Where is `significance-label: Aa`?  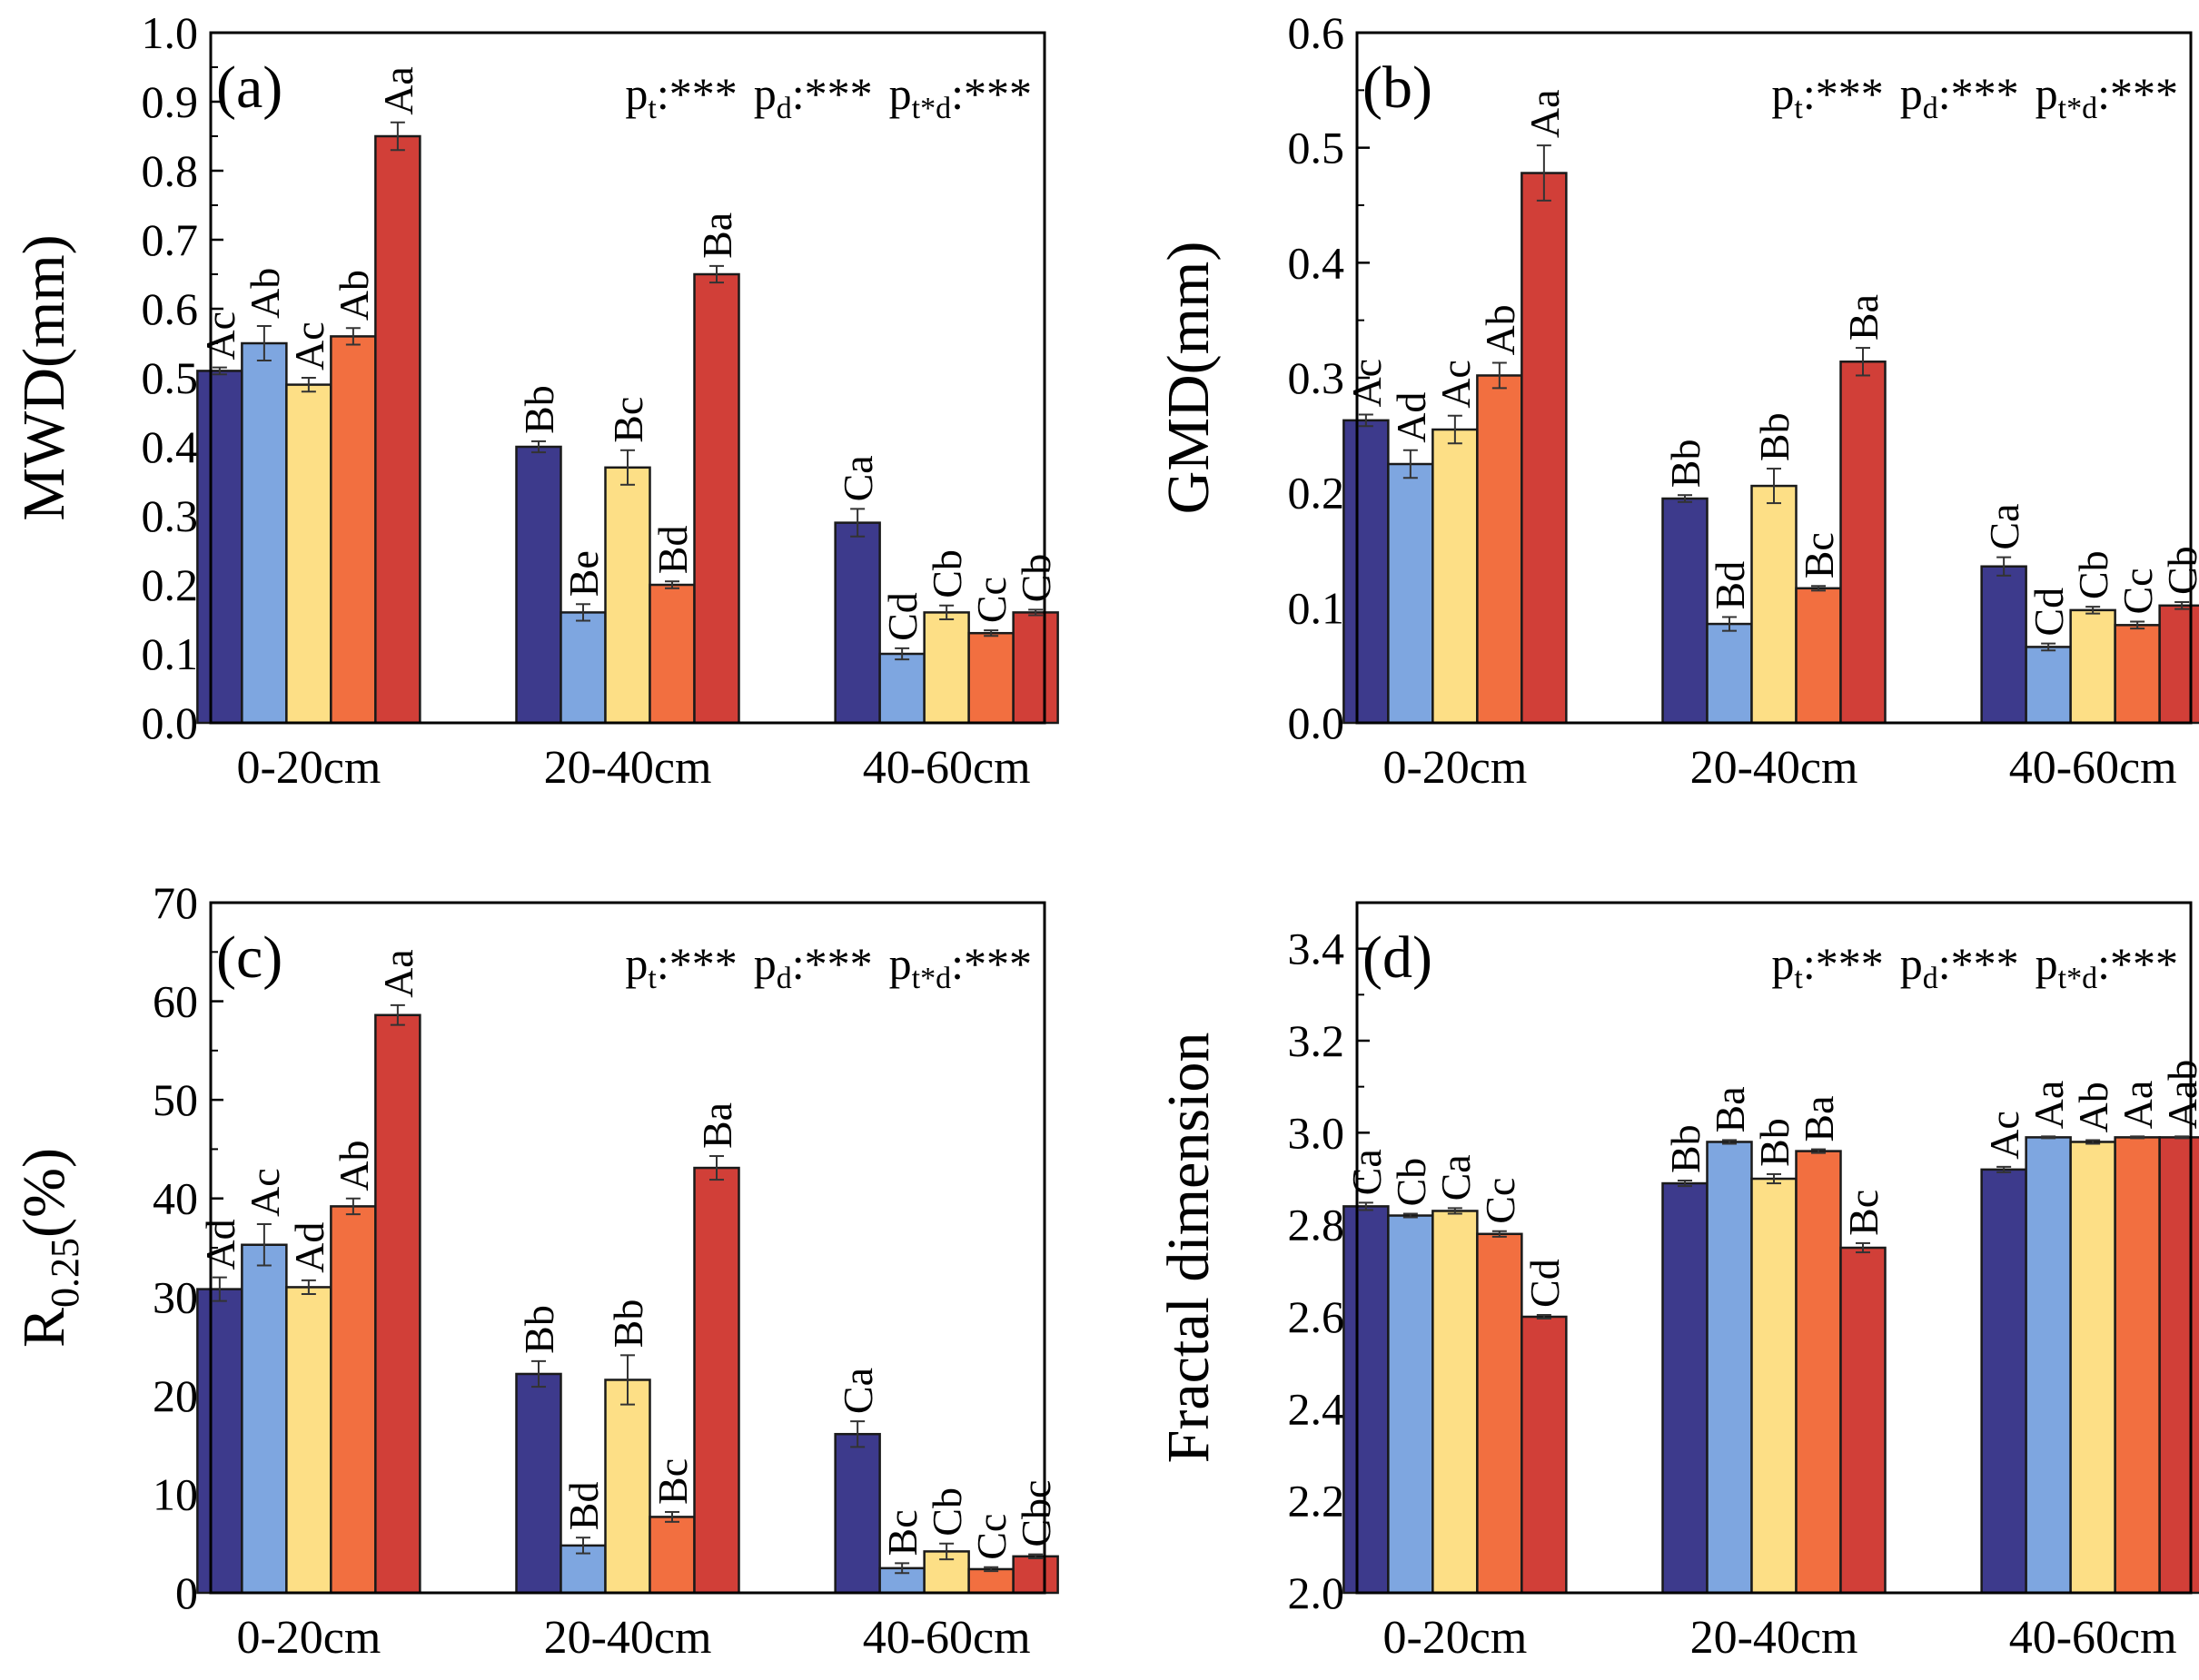
significance-label: Aa is located at coordinates (398, 91).